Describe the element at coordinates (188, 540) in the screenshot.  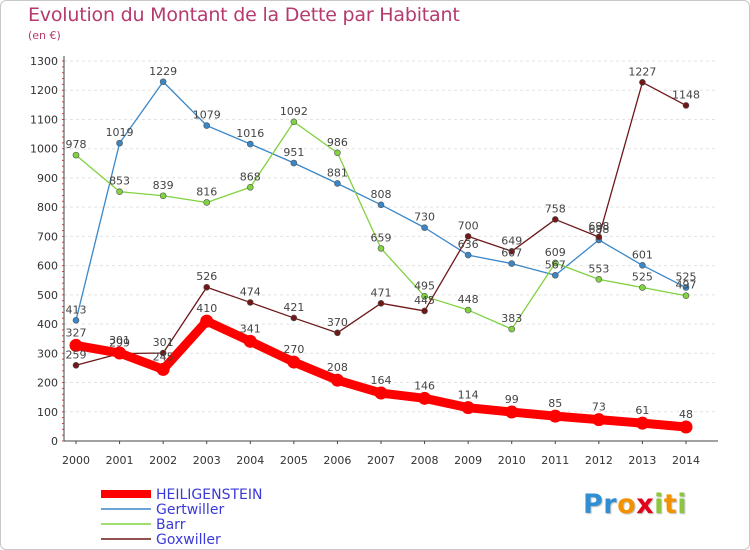
I see `legend-label: Goxwiller` at that location.